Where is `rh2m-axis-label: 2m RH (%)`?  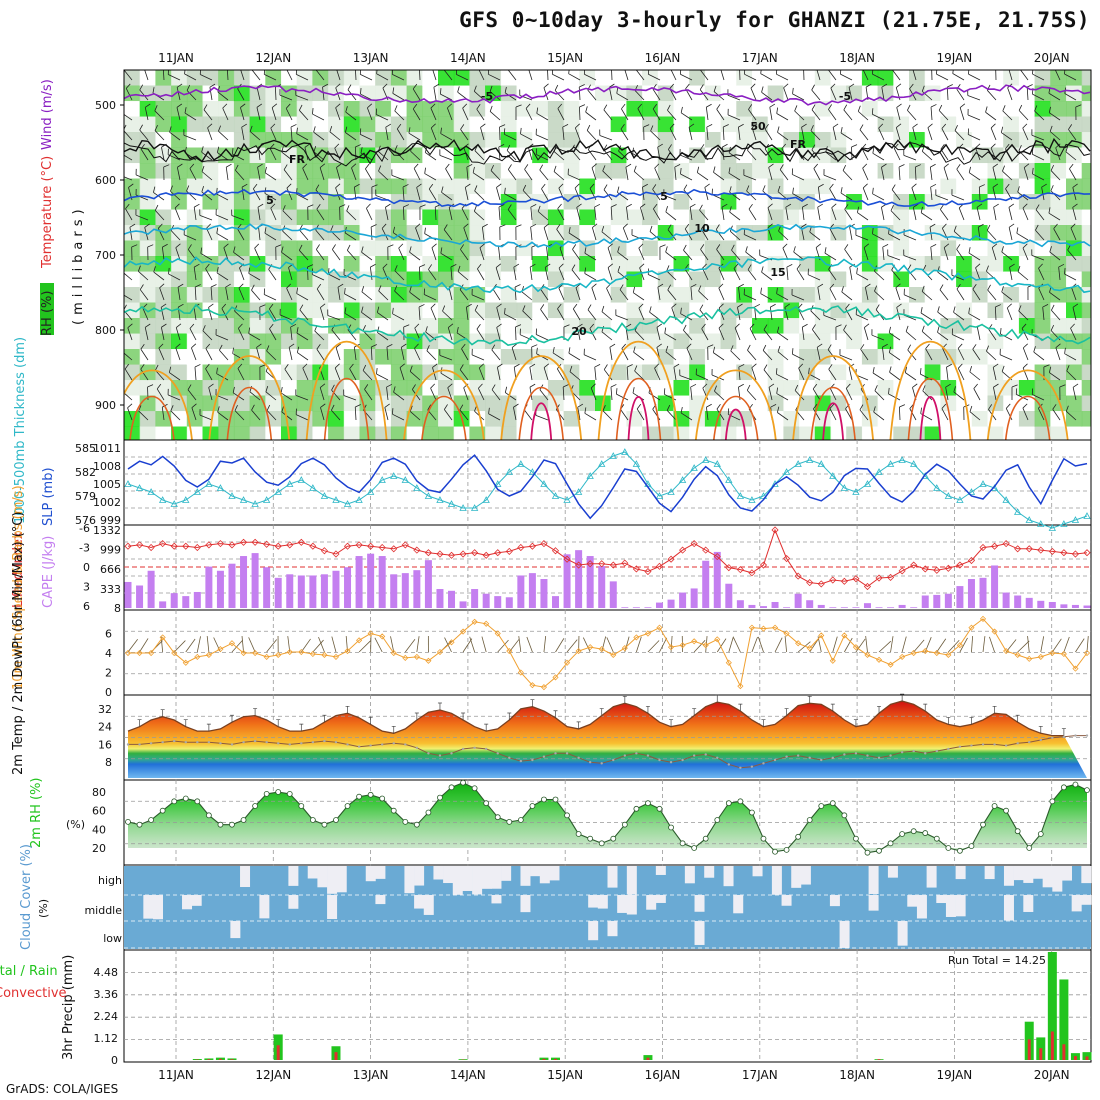
rh2m-axis-label: 2m RH (%) is located at coordinates (36, 812).